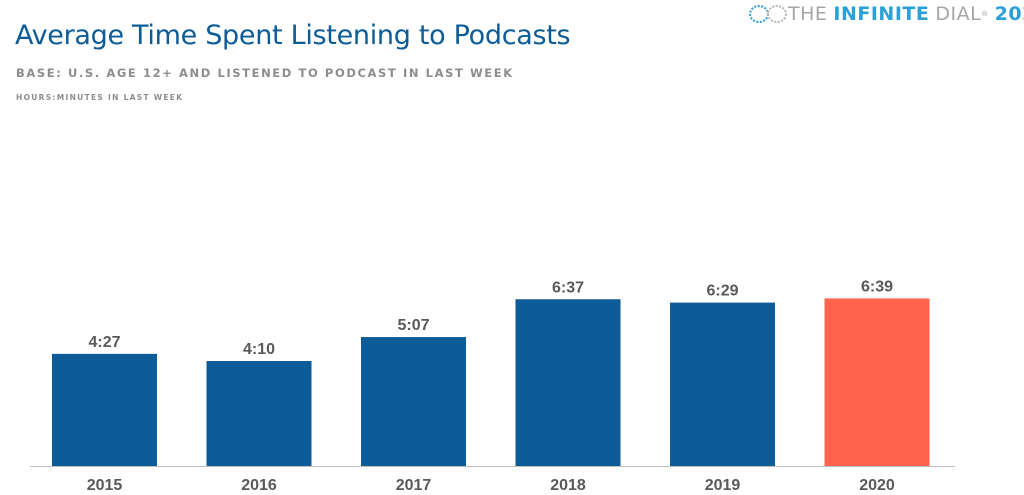  I want to click on data-label-2020: 6:39, so click(877, 286).